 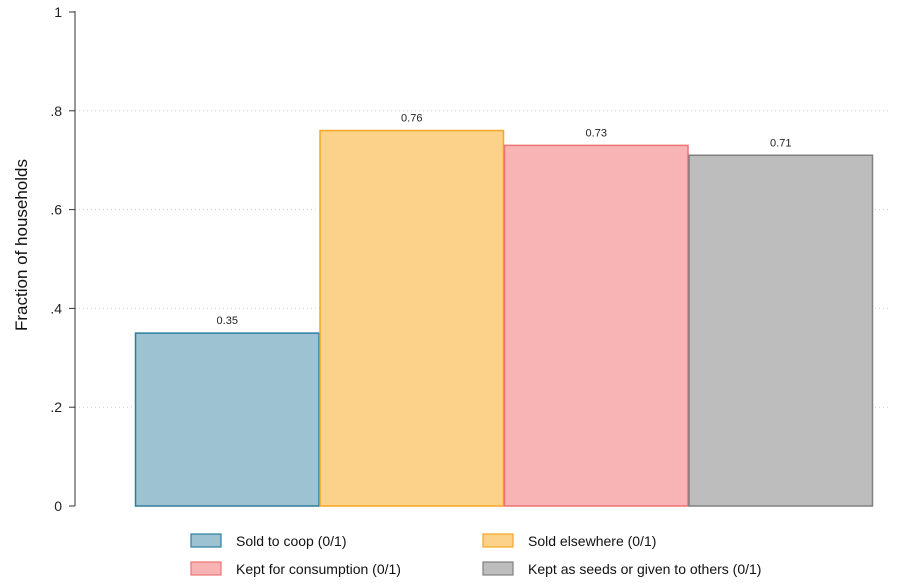 What do you see at coordinates (592, 541) in the screenshot?
I see `legend-label: Sold elsewhere (0/1)` at bounding box center [592, 541].